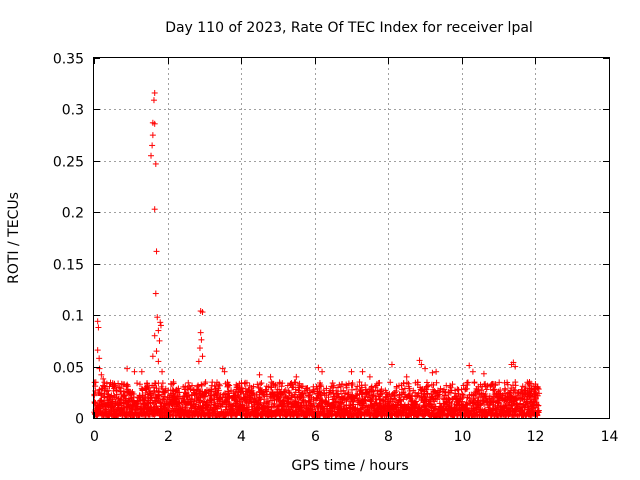 This screenshot has width=640, height=480. Describe the element at coordinates (68, 60) in the screenshot. I see `y-tick-label: 0.35` at that location.